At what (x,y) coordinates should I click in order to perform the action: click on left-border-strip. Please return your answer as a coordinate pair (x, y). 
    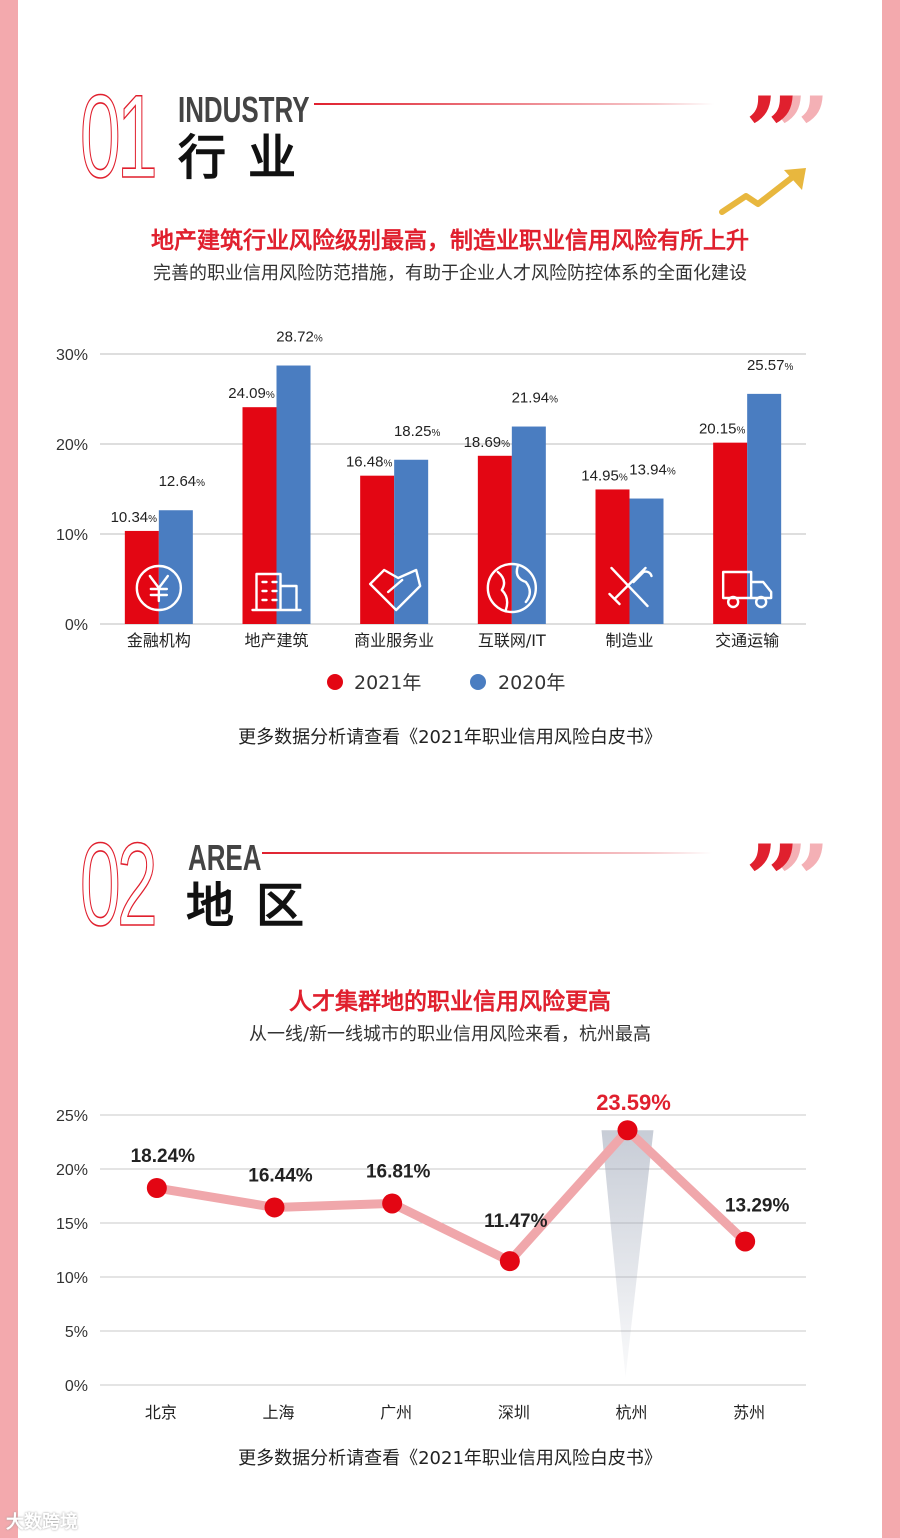
    Looking at the image, I should click on (9, 769).